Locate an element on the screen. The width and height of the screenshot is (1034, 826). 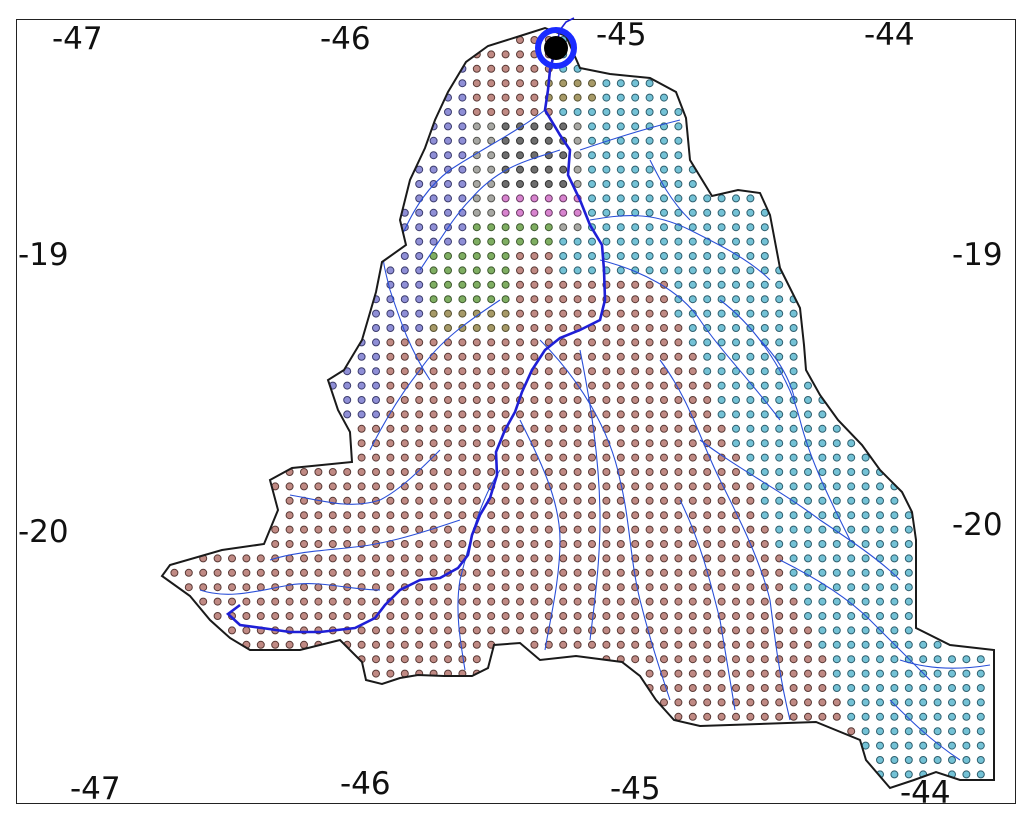
right-lat-label-2: -20 is located at coordinates (977, 525).